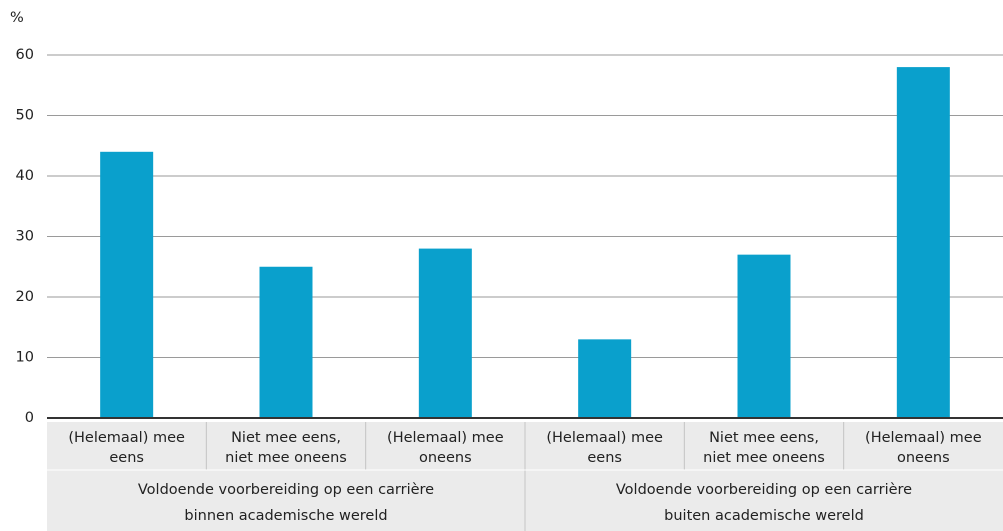 The image size is (1003, 531). What do you see at coordinates (764, 516) in the screenshot?
I see `group-label: buiten academische wereld` at bounding box center [764, 516].